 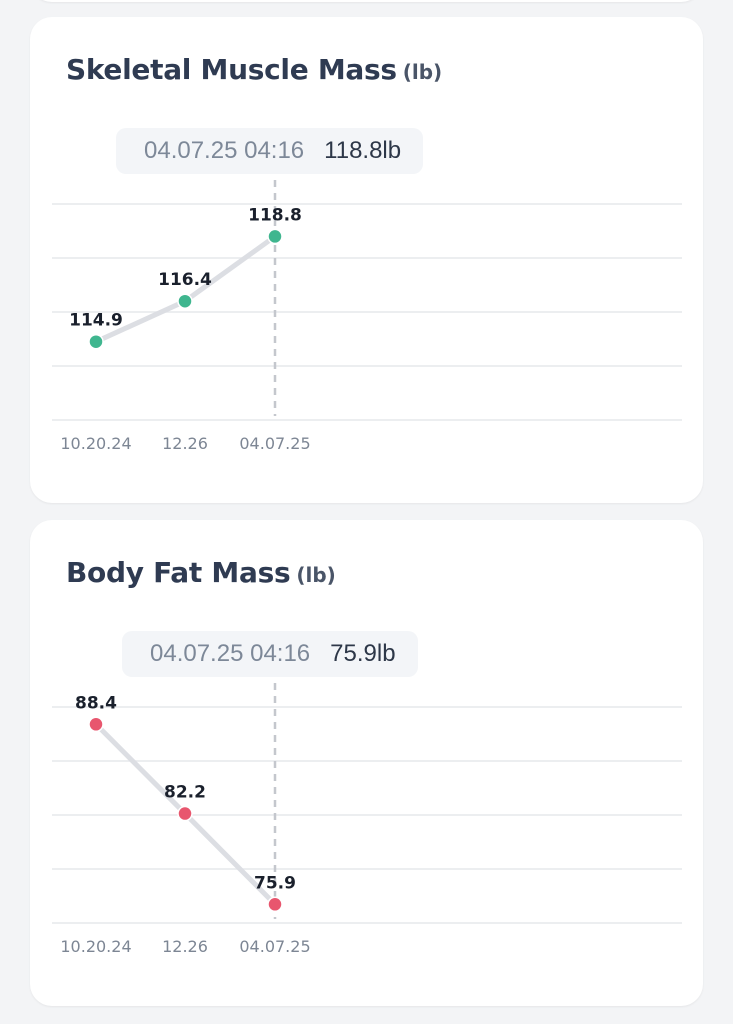 What do you see at coordinates (231, 69) in the screenshot?
I see `card-title-text: Skeletal Muscle Mass` at bounding box center [231, 69].